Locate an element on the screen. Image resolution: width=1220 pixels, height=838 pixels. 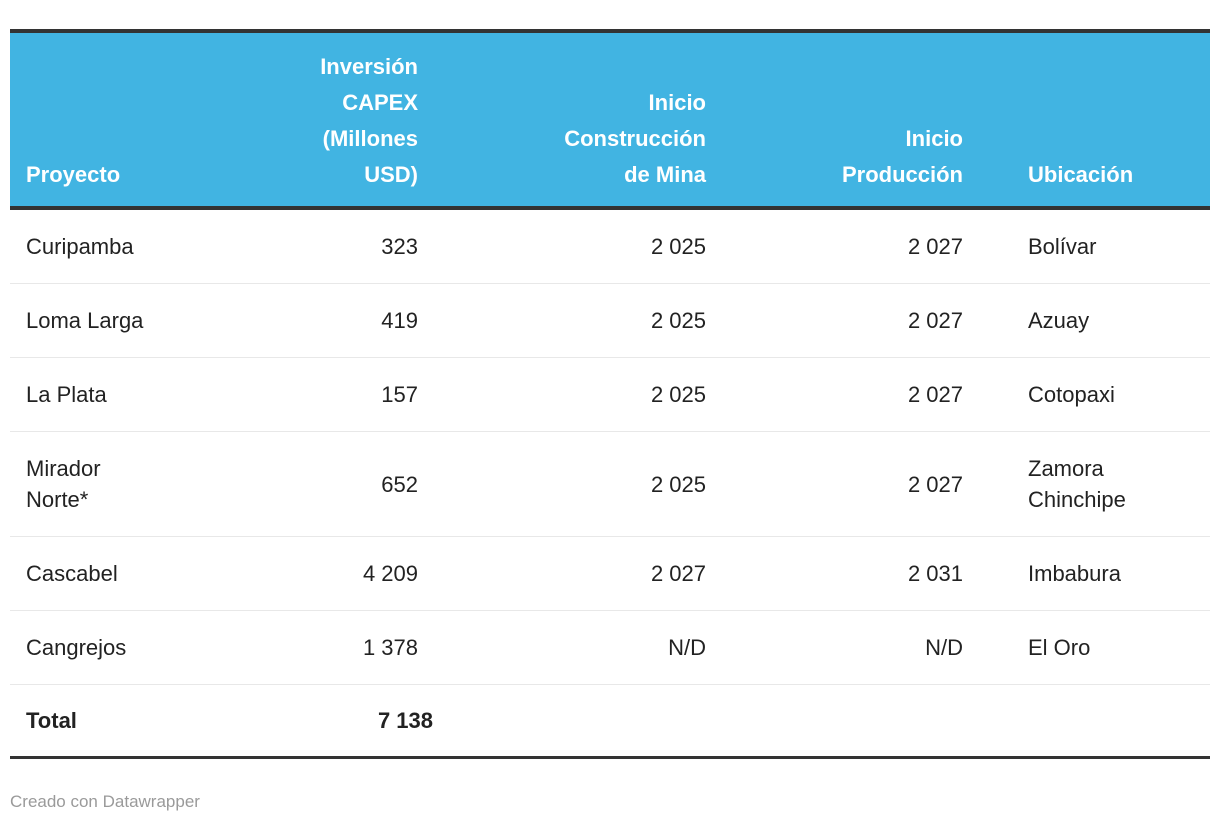
col-header-inicio-construccion: Inicio Construcción de Mina is located at coordinates (577, 119).